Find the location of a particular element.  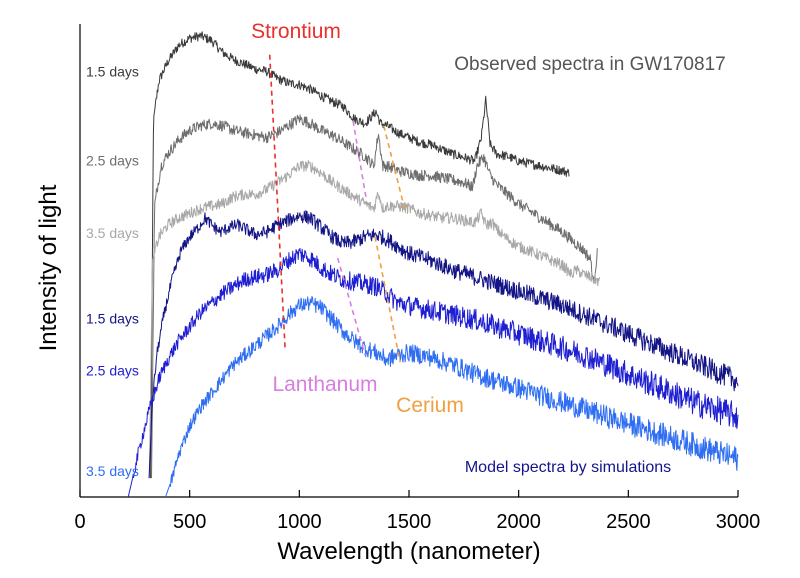

x-tick-label: 1500 is located at coordinates (409, 522).